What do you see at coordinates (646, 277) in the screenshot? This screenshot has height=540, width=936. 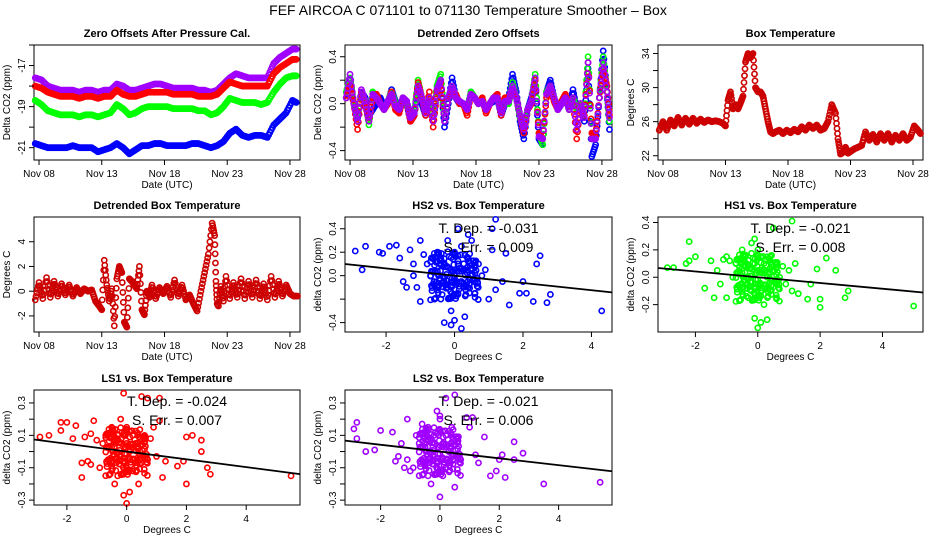 I see `y-tick-label: 0.0` at bounding box center [646, 277].